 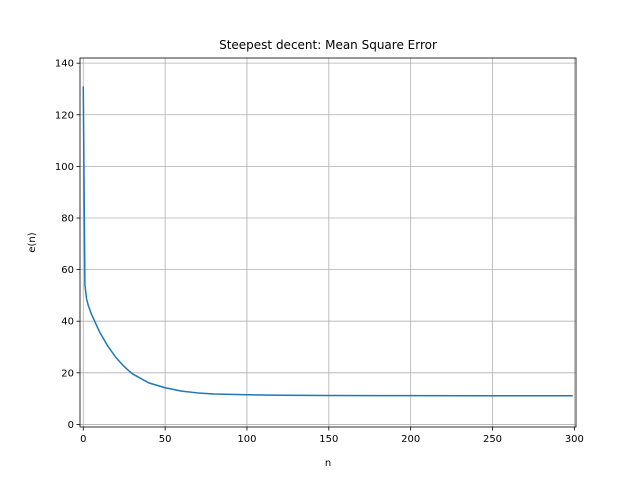 What do you see at coordinates (492, 439) in the screenshot?
I see `x-tick-label: 250` at bounding box center [492, 439].